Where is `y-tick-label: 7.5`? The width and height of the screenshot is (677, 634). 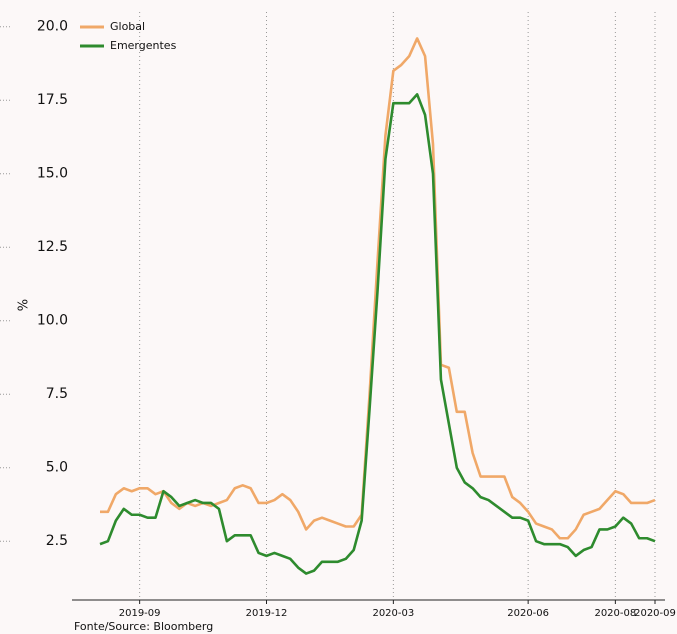
y-tick-label: 7.5 is located at coordinates (57, 394).